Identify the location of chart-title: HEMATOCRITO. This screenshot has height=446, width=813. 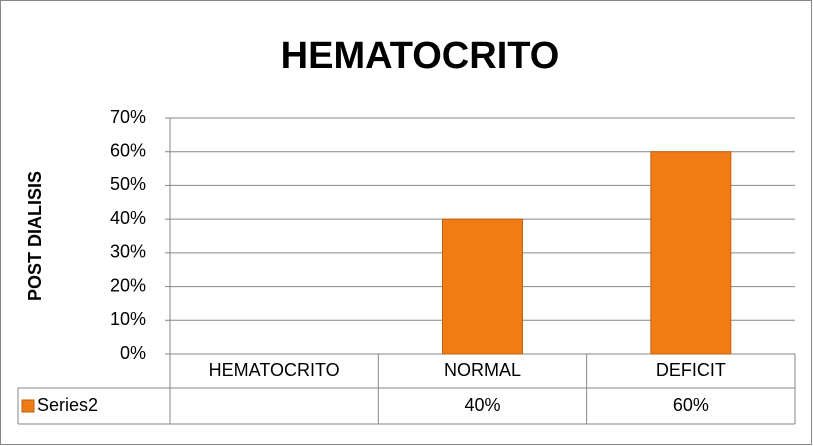
(420, 56).